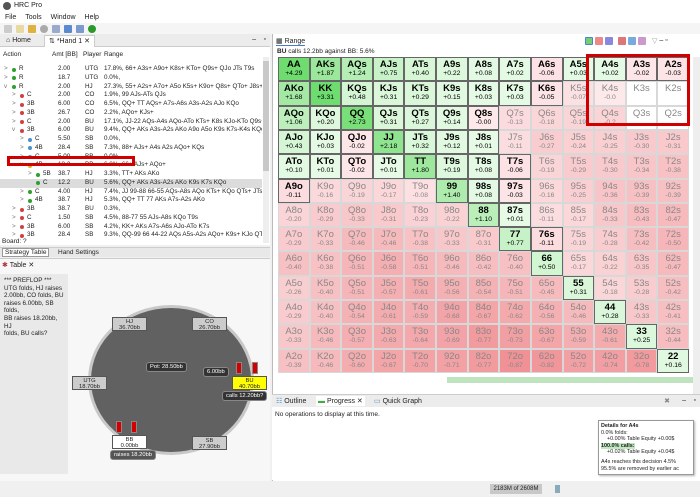  I want to click on hand-cell: JJ +2.18, so click(388, 142).